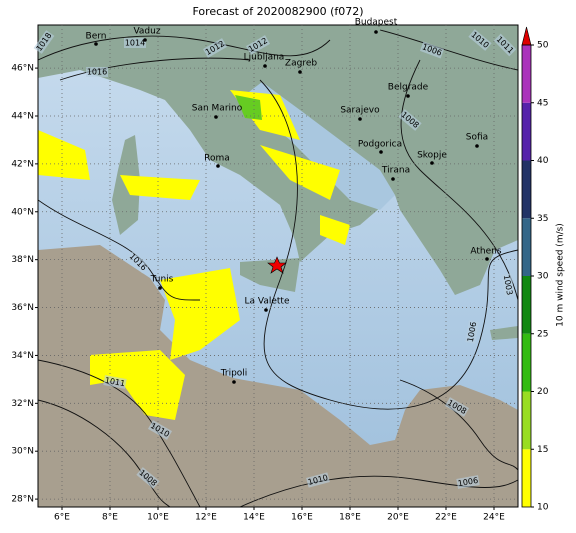  I want to click on colorbar-tick-label: 50, so click(543, 46).